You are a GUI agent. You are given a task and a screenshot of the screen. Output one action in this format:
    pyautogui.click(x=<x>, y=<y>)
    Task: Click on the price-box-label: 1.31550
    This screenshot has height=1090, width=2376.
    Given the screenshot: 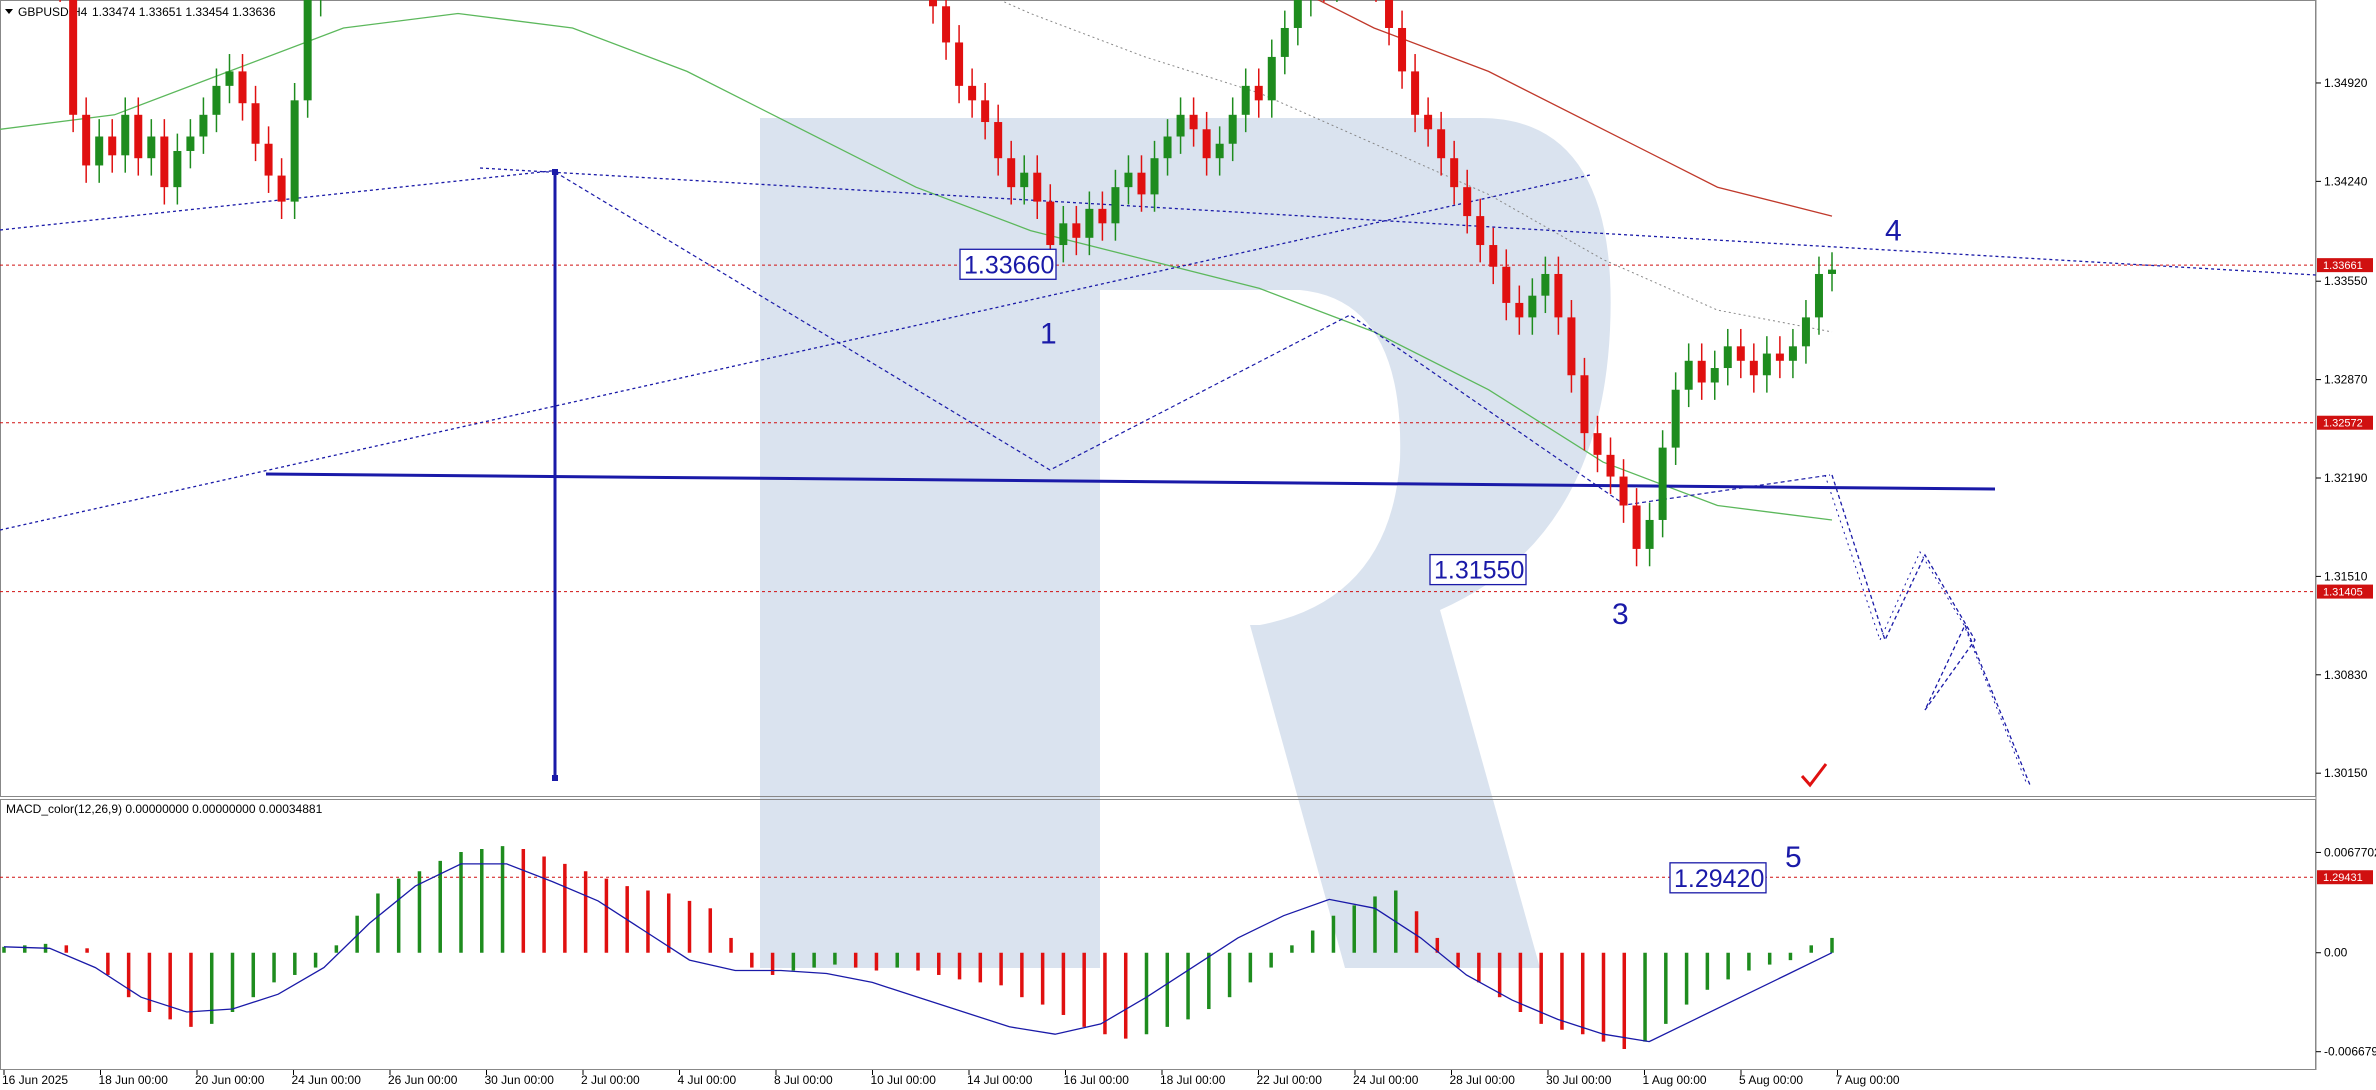 What is the action you would take?
    pyautogui.click(x=1479, y=571)
    